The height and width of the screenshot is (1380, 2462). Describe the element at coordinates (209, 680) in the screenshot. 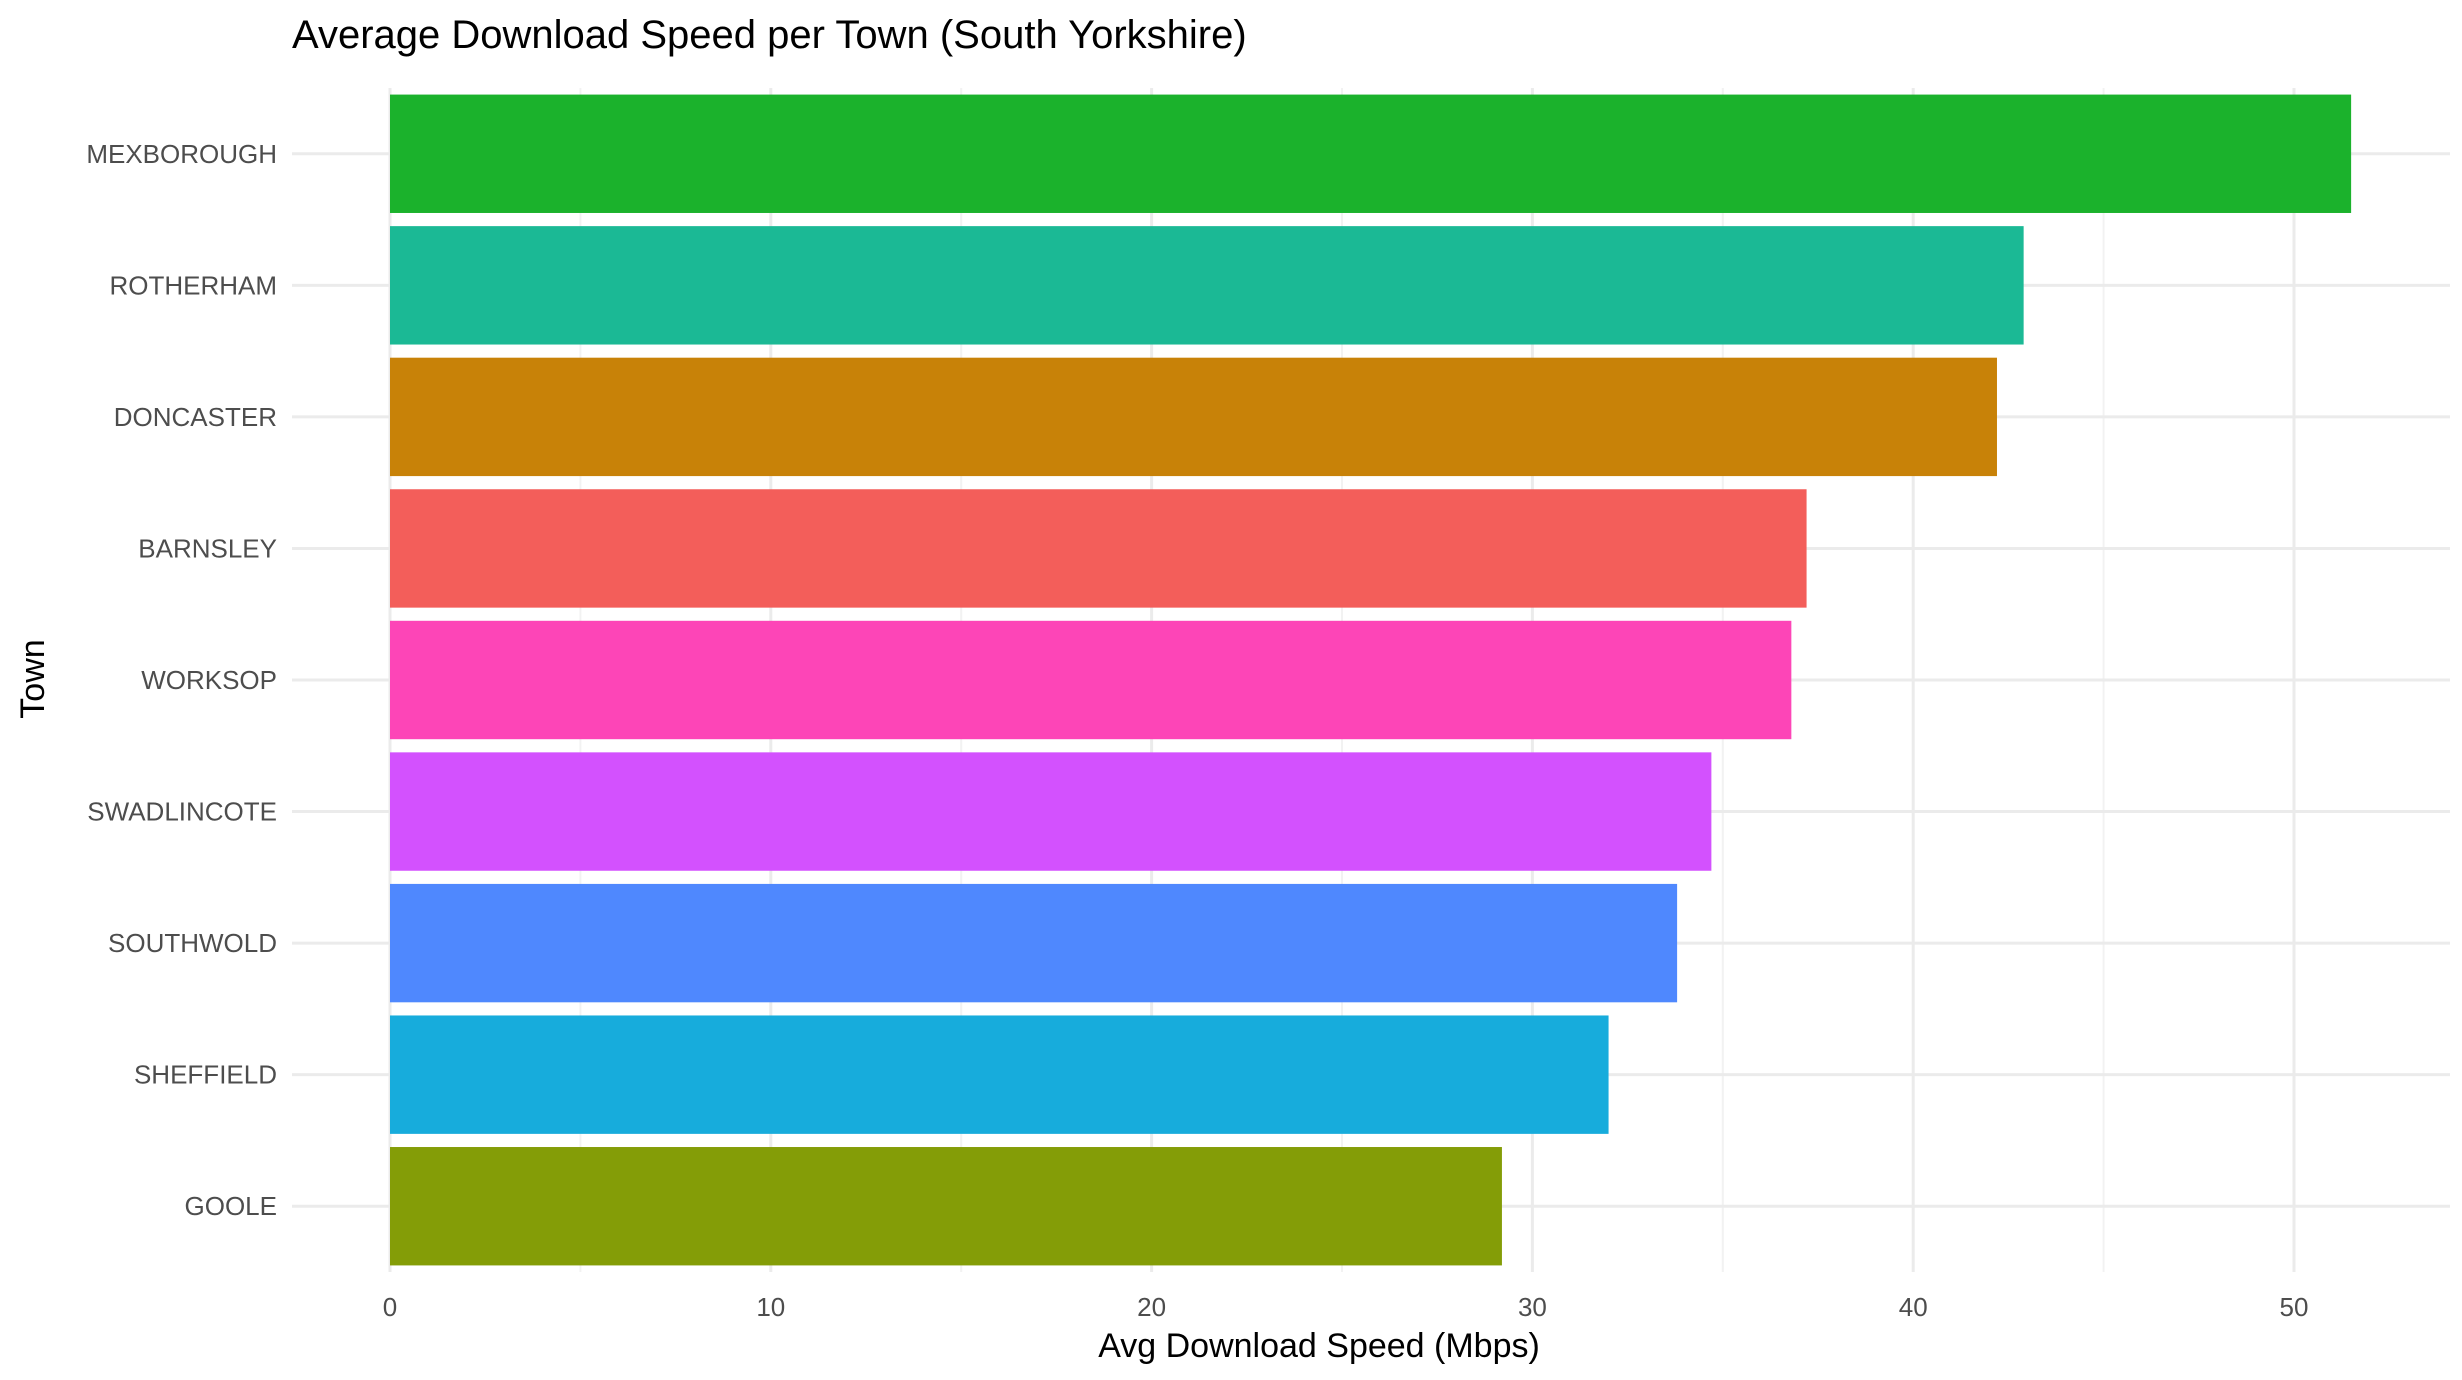

I see `y-tick-label: WORKSOP` at that location.